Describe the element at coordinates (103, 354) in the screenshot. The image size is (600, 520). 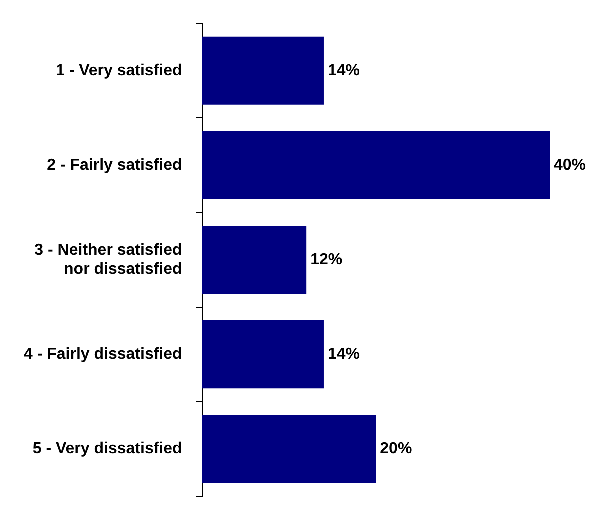
I see `y-tick-label: 4 - Fairly dissatisfied` at that location.